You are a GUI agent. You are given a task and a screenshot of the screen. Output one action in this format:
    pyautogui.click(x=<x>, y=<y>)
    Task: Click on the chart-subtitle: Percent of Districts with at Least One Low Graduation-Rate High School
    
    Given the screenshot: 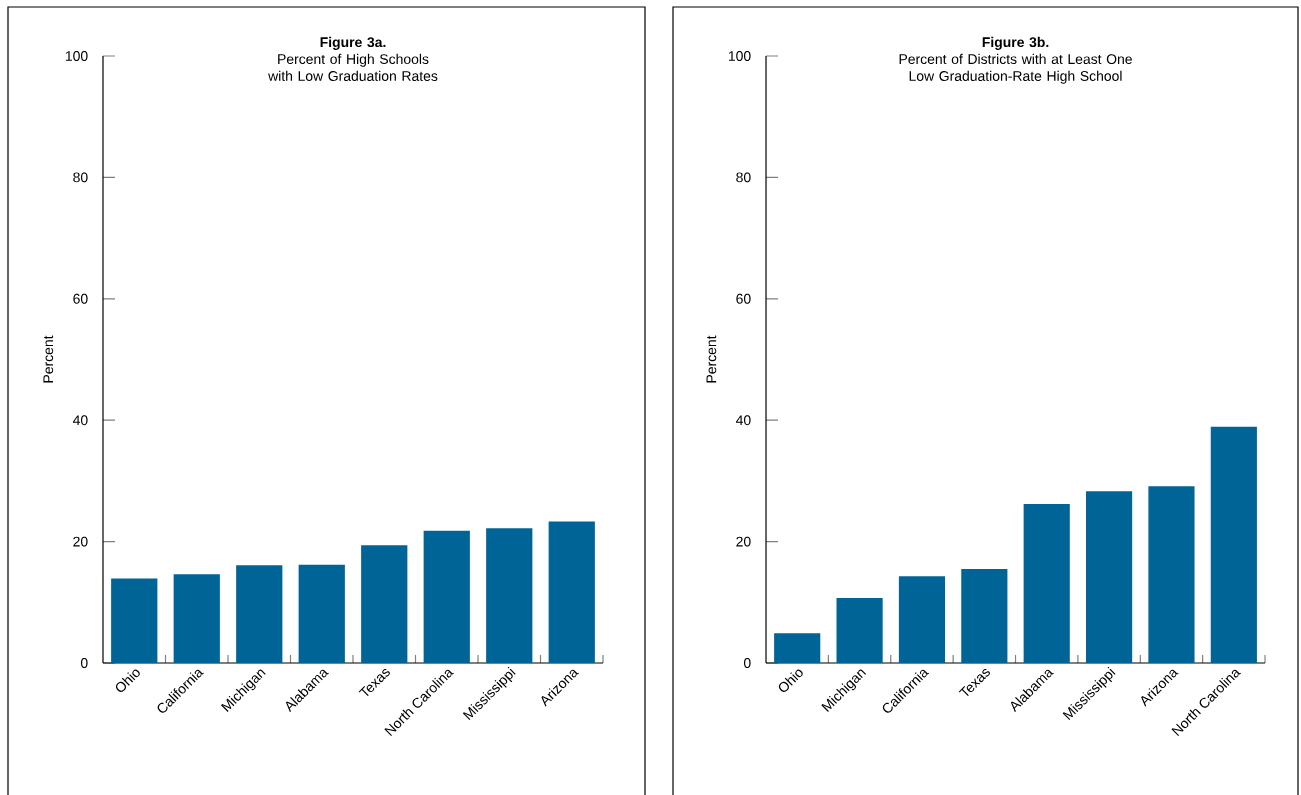 What is the action you would take?
    pyautogui.click(x=1015, y=68)
    